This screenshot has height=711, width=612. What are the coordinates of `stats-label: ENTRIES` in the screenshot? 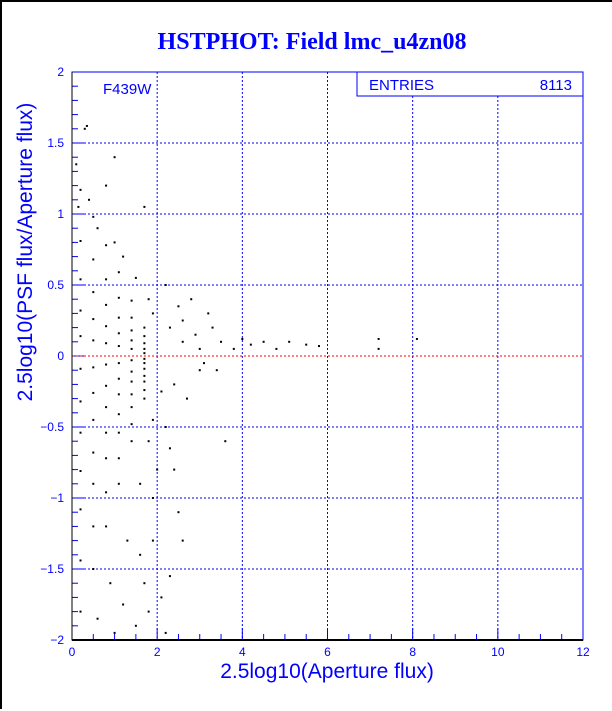 It's located at (401, 85).